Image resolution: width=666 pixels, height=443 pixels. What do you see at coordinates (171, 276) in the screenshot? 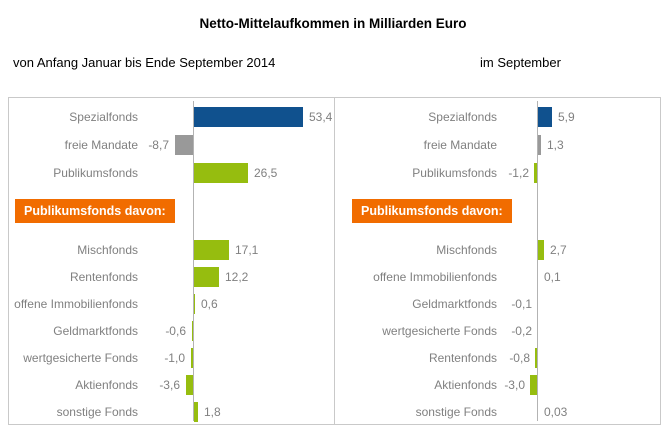
I see `chart-row-rentenfonds: Rentenfonds 12,2` at bounding box center [171, 276].